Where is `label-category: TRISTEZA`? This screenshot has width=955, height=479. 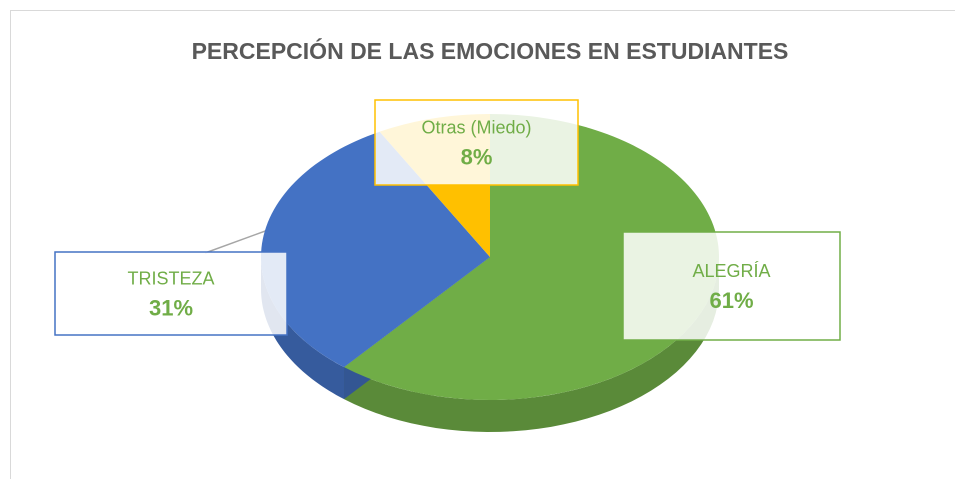 label-category: TRISTEZA is located at coordinates (170, 278).